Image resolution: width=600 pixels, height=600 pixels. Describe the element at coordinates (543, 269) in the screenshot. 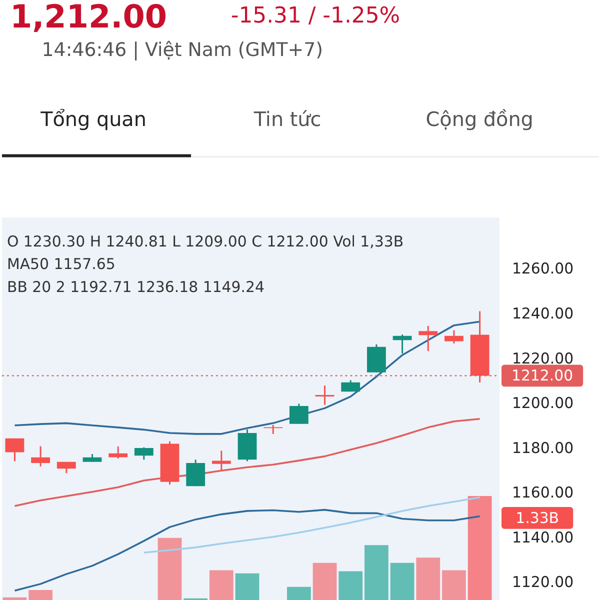

I see `y-tick-label: 1260.00` at that location.